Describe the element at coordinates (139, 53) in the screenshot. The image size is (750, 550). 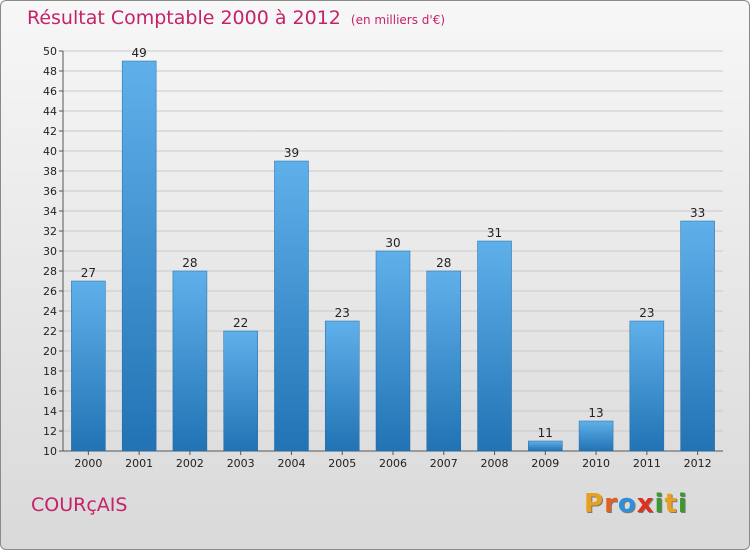
I see `bar-value-label: 49` at that location.